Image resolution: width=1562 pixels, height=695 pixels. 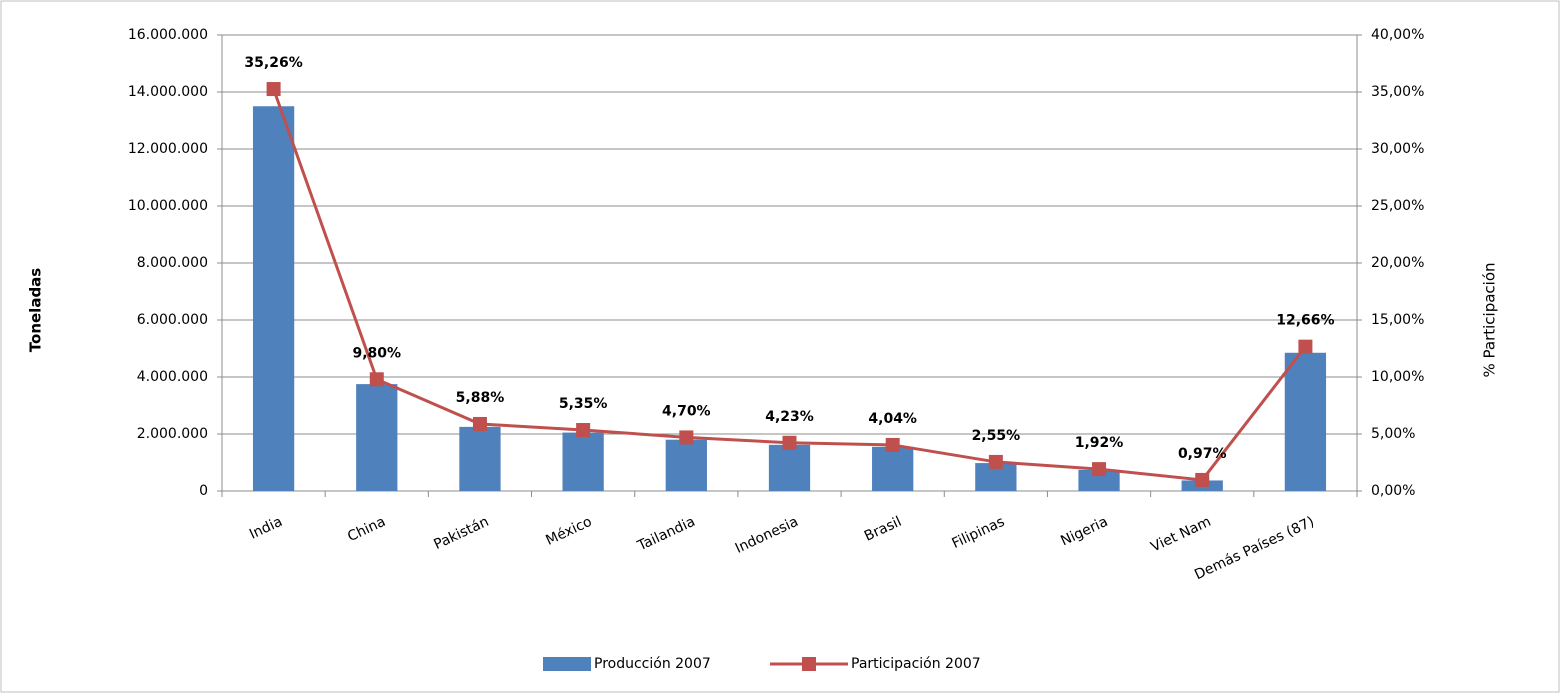 What do you see at coordinates (36, 310) in the screenshot?
I see `y-axis-title: Toneladas` at bounding box center [36, 310].